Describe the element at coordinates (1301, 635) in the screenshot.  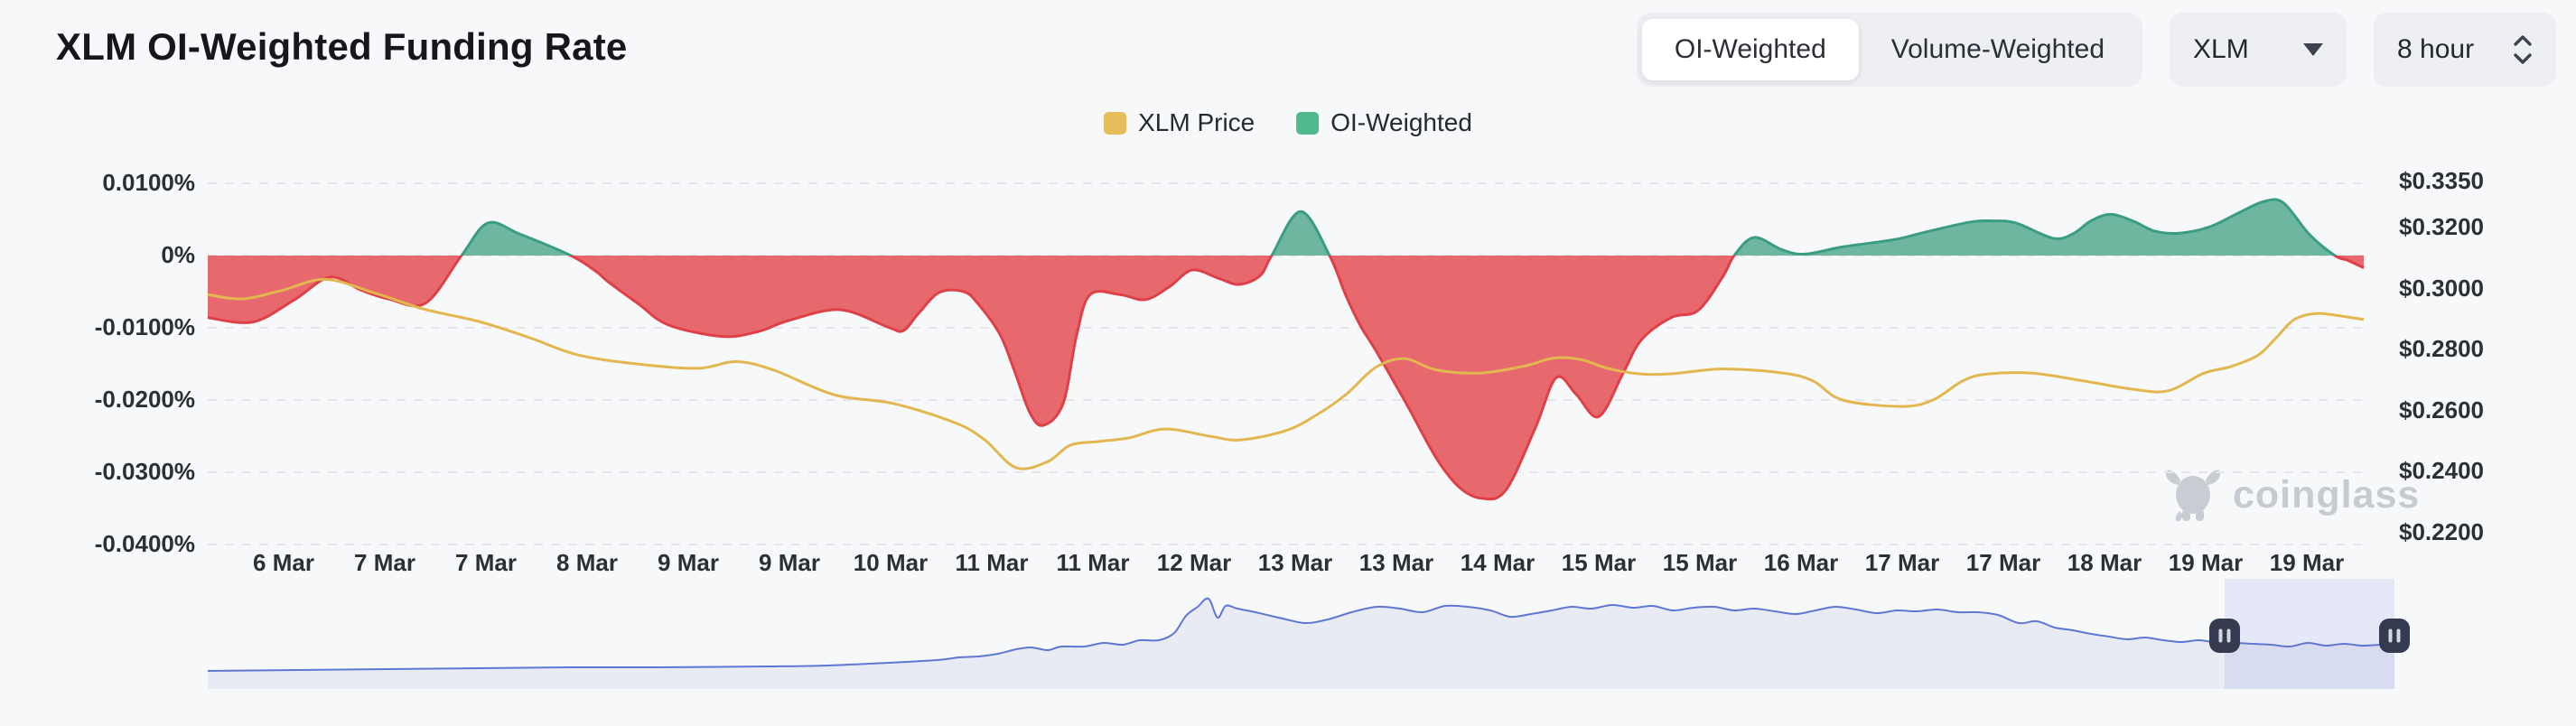
I see `navigator-line` at that location.